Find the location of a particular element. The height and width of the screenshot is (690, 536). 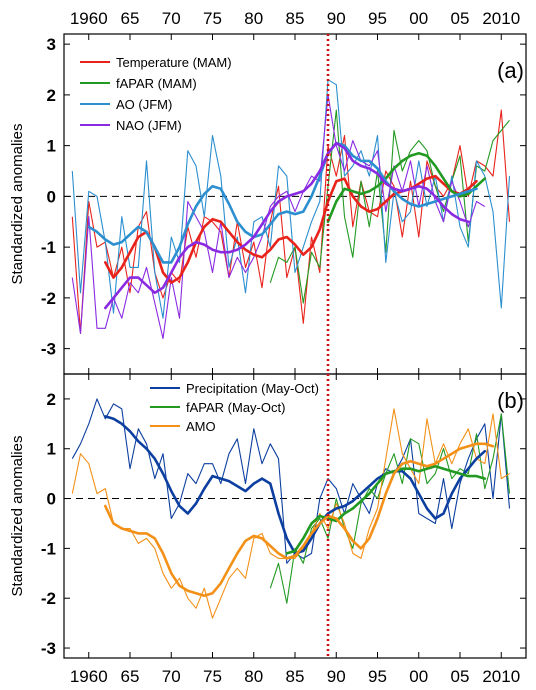

smoothed-line-fapar-may-oct is located at coordinates (386, 509).